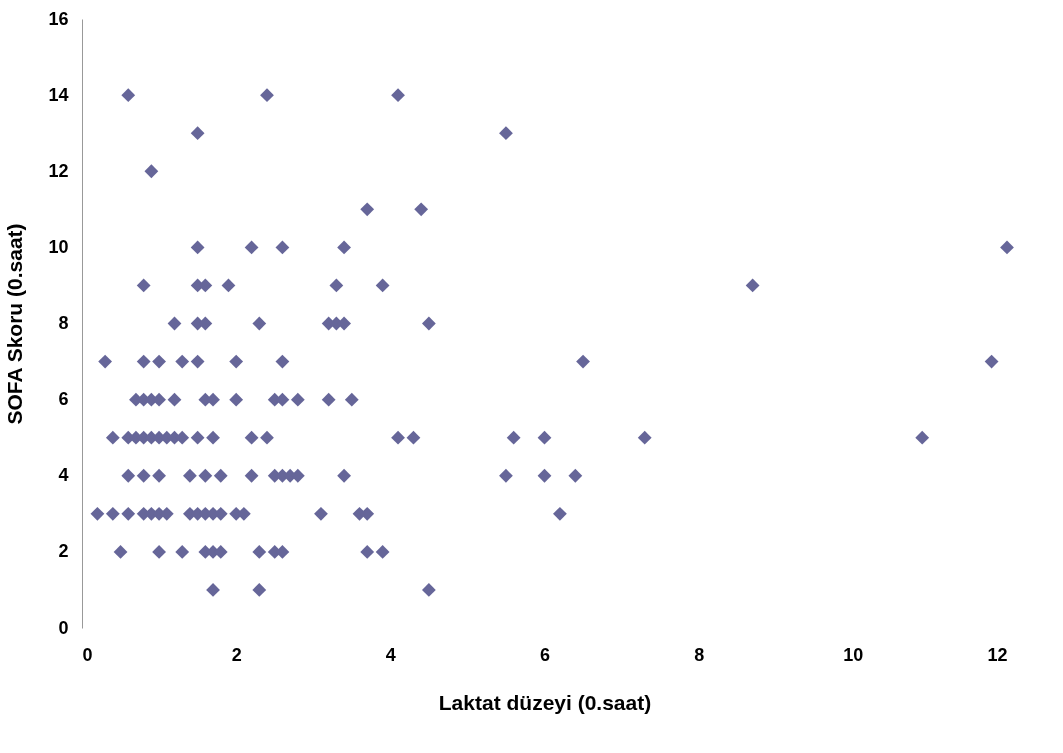 This screenshot has height=753, width=1063. I want to click on y-axis-title: SOFA Skoru (0.saat), so click(15, 324).